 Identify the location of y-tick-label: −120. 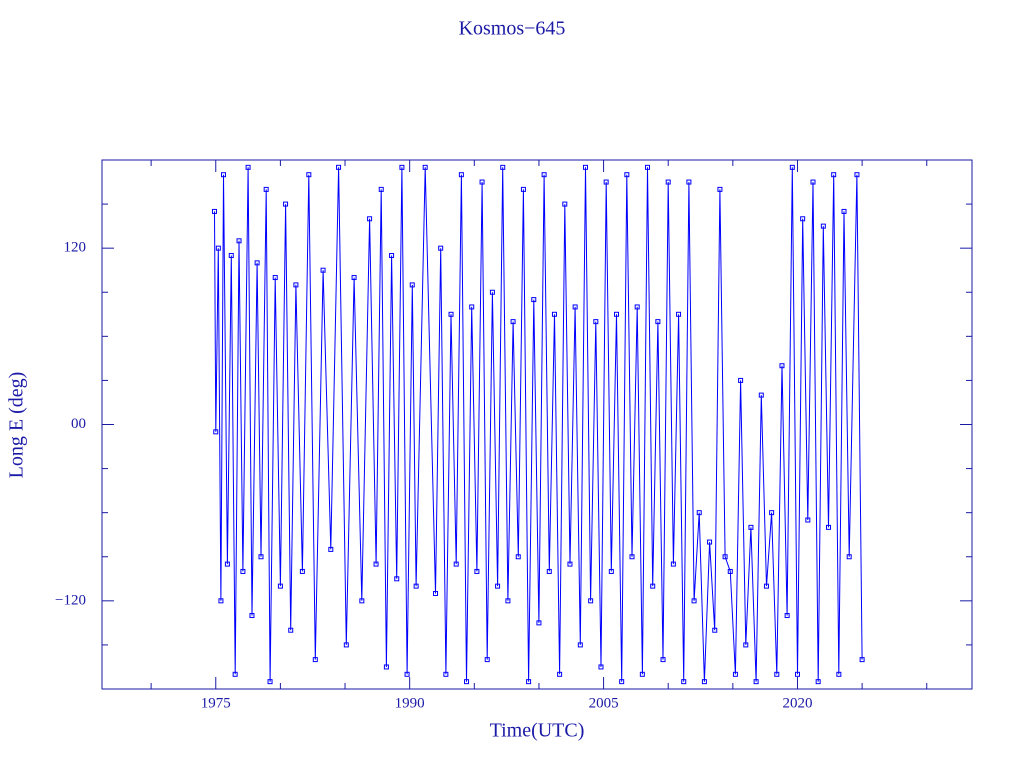
(70, 600).